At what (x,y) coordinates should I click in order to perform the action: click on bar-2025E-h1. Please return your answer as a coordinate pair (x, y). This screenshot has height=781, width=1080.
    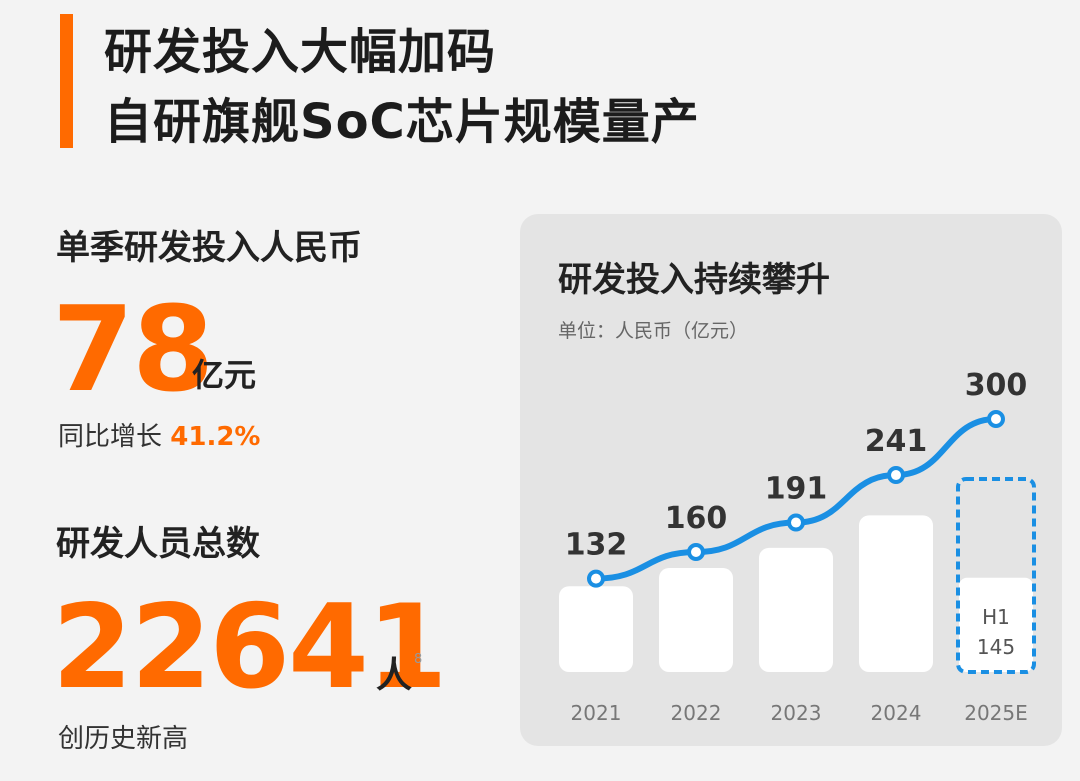
    Looking at the image, I should click on (996, 624).